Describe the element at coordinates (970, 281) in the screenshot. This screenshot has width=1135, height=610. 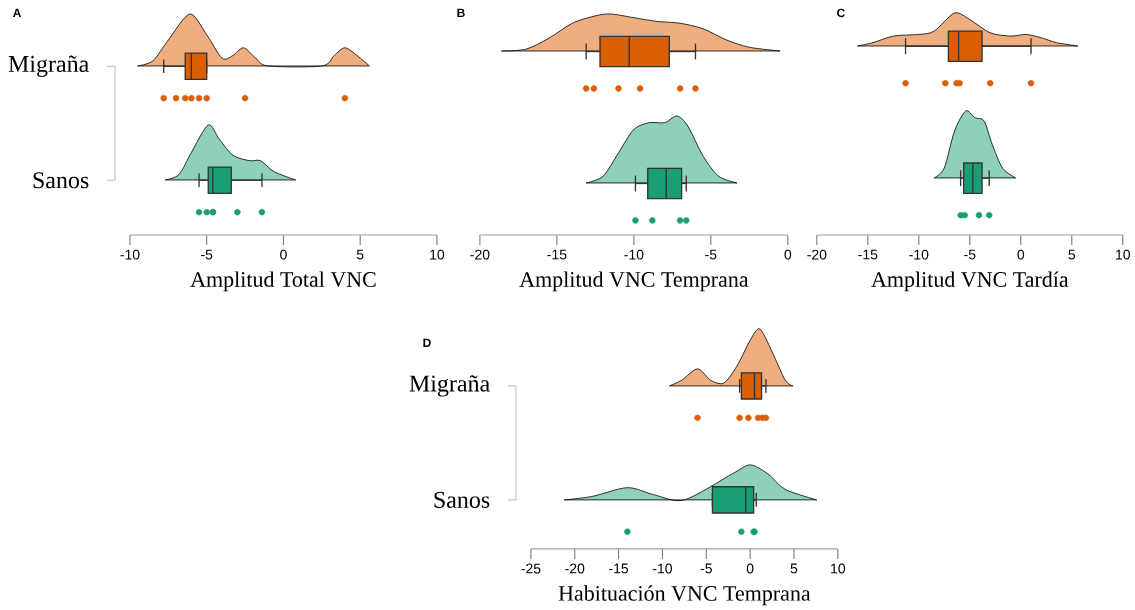
I see `x-axis-title: Amplitud VNC Tardía` at that location.